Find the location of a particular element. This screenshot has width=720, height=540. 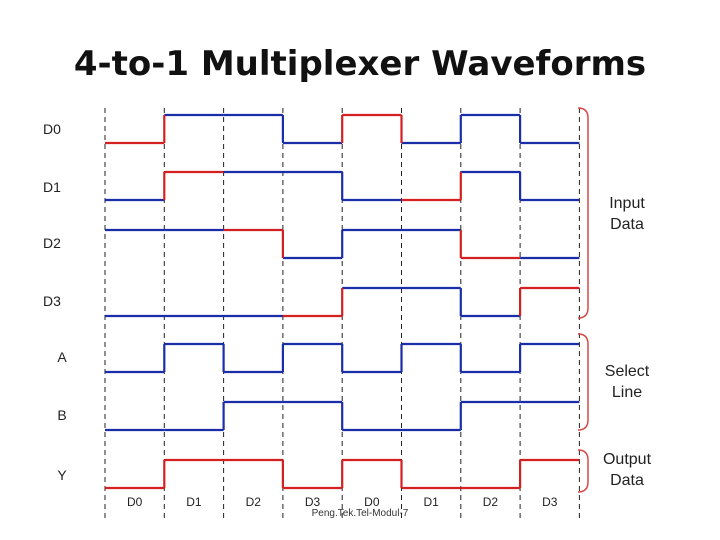

signal-label: D0 is located at coordinates (52, 129).